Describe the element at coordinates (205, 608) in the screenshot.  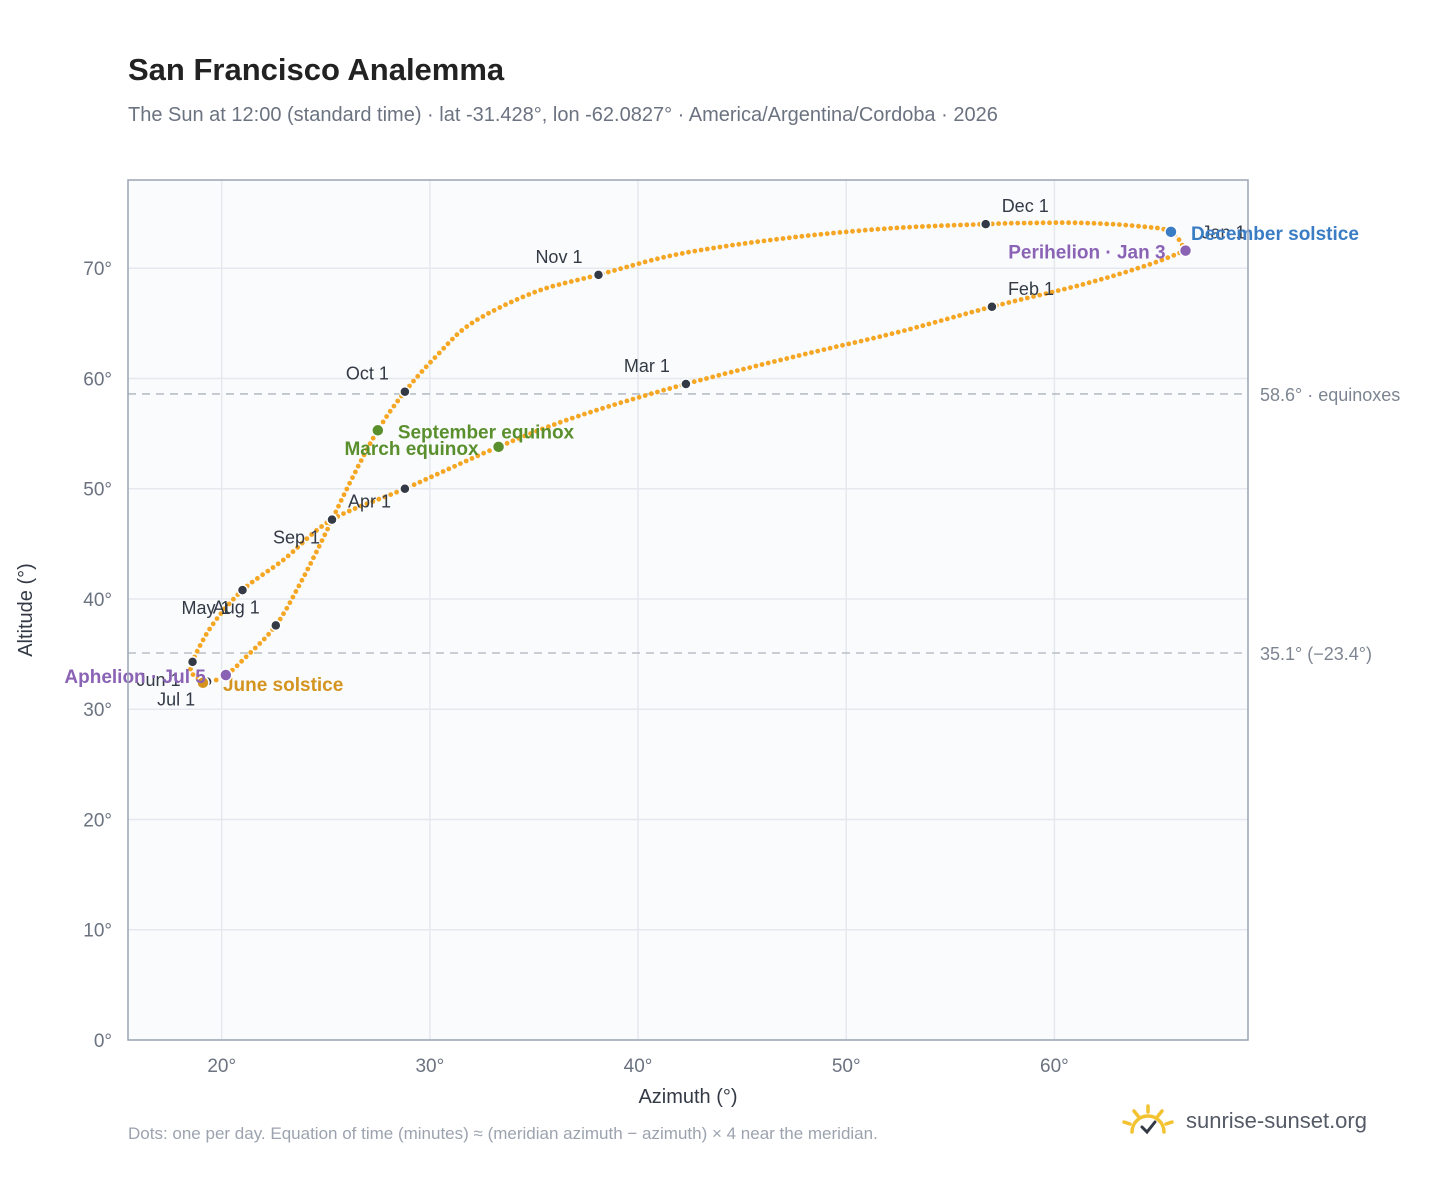
I see `month-label: May 1` at that location.